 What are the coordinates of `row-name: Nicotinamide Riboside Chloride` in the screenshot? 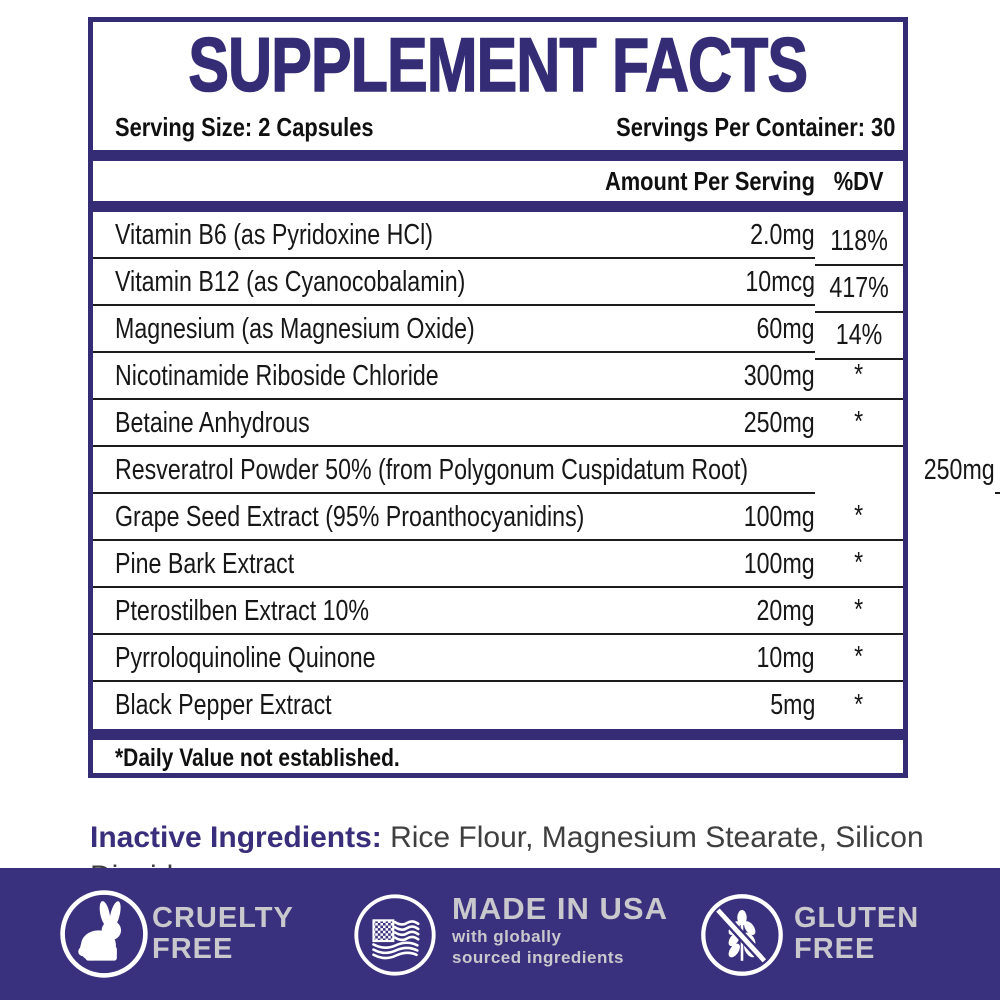 It's located at (277, 376).